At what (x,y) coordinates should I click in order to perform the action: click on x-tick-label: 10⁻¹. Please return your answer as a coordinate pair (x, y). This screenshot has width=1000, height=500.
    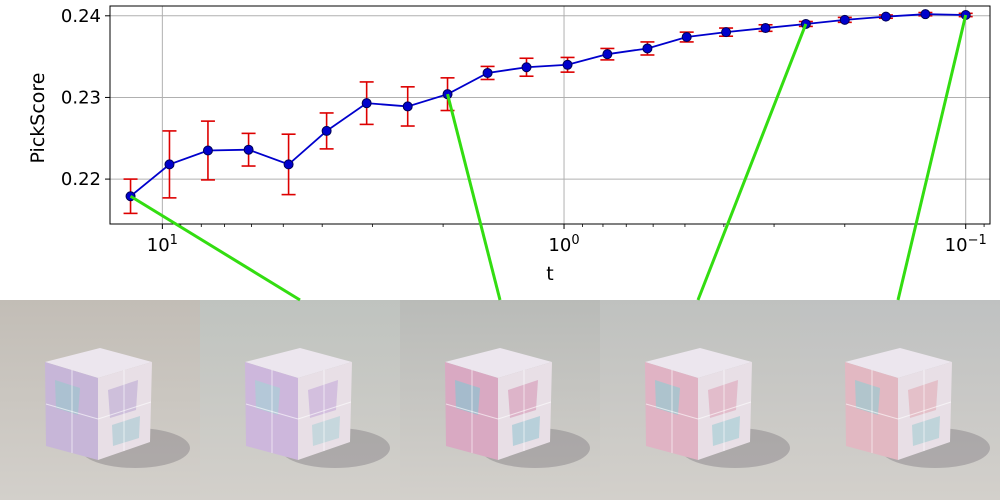
    Looking at the image, I should click on (966, 244).